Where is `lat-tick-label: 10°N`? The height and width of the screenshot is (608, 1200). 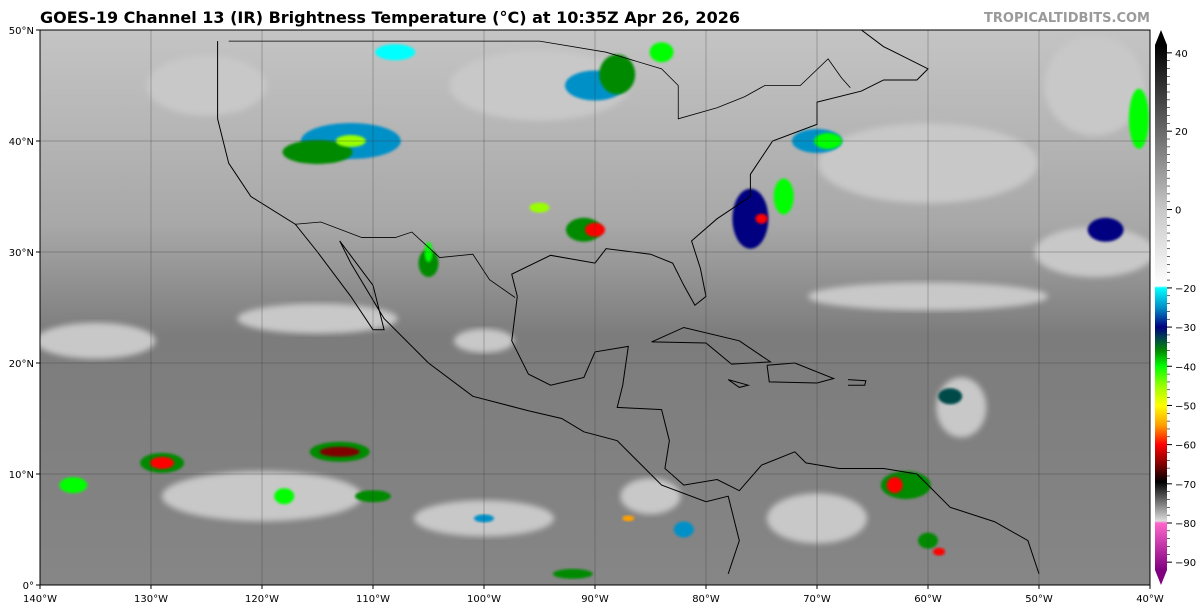 lat-tick-label: 10°N is located at coordinates (21, 475).